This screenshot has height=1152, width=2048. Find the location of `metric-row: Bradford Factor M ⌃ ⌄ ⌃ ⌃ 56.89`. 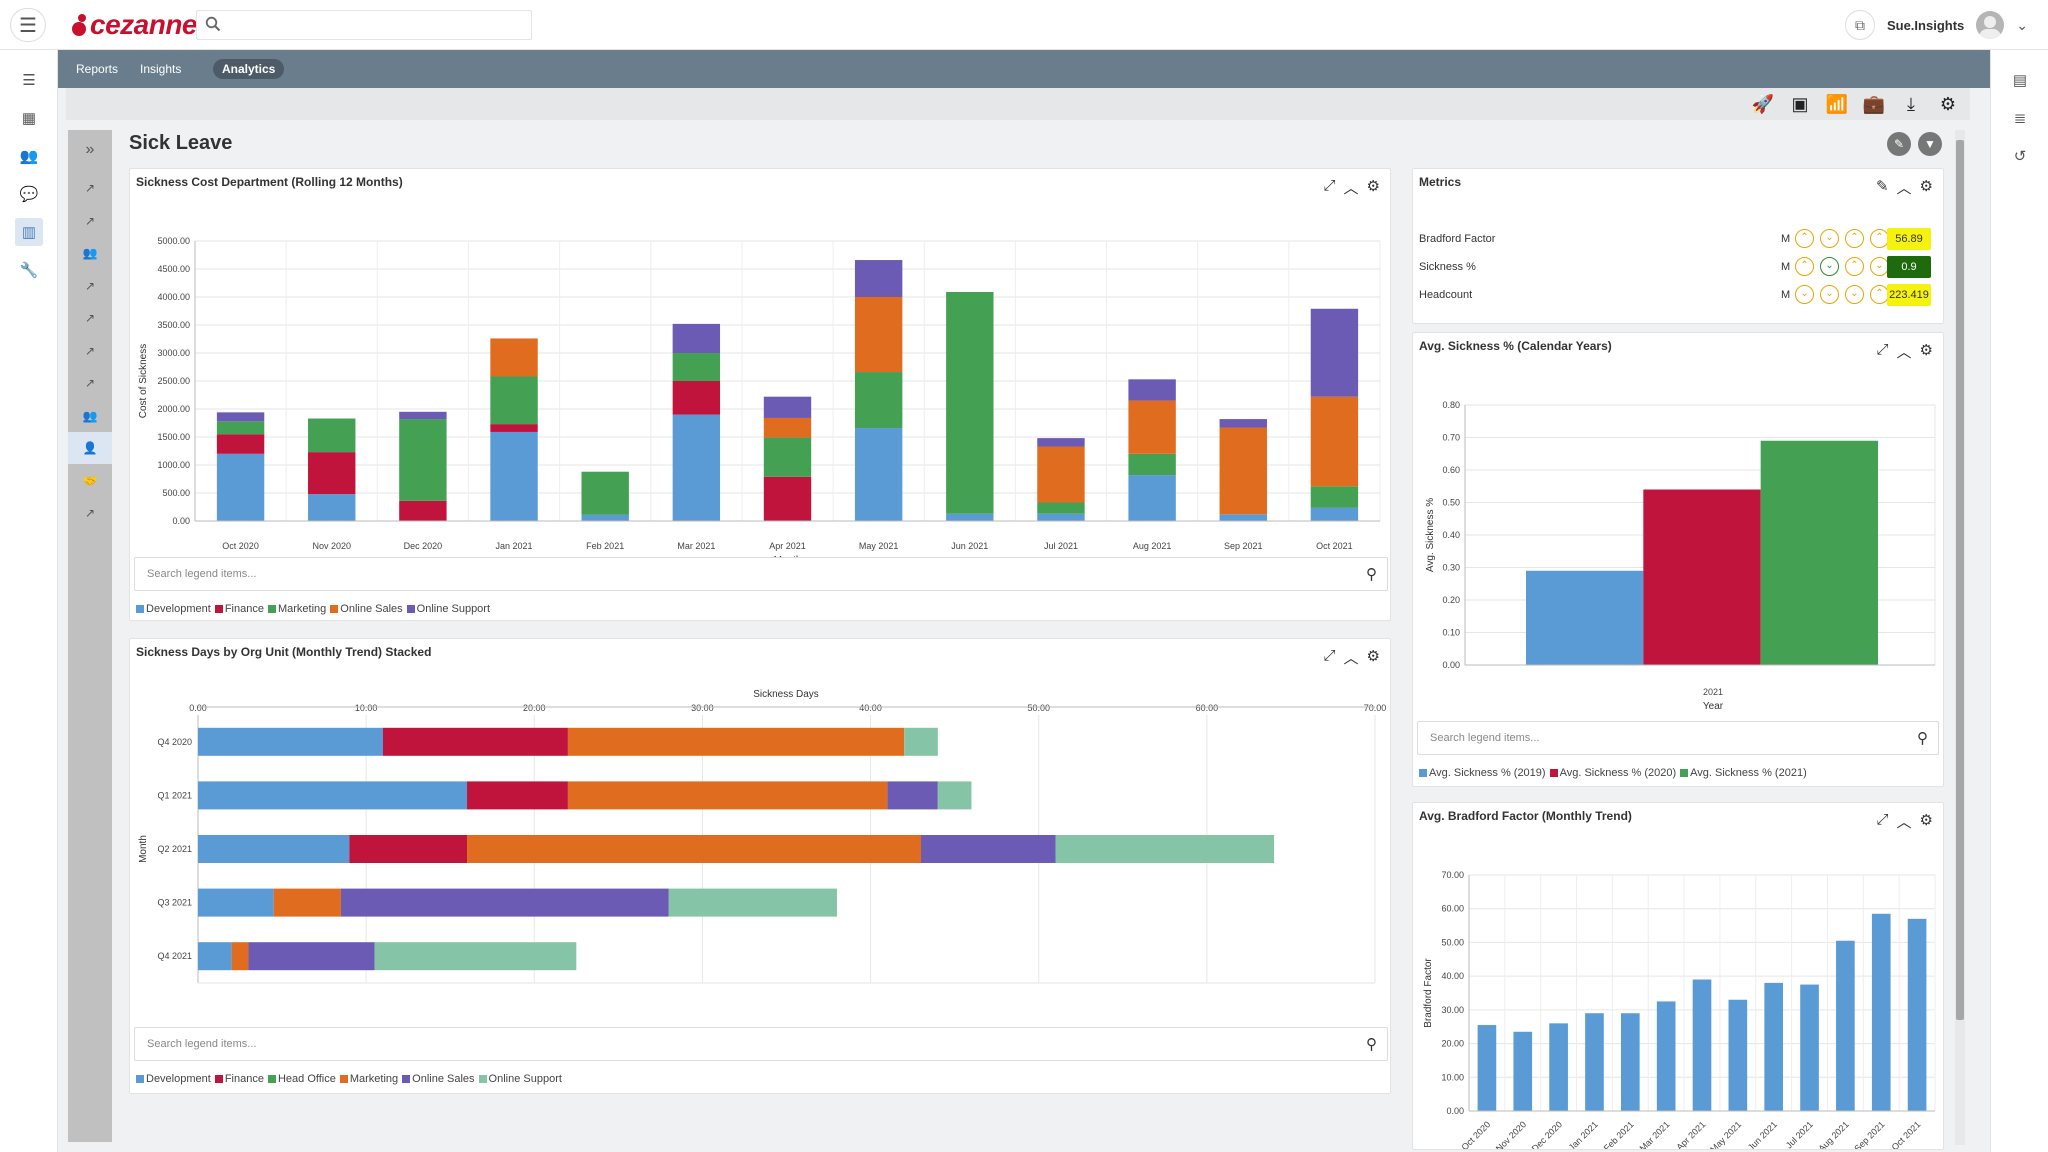

metric-row: Bradford Factor M ⌃ ⌄ ⌃ ⌃ 56.89 is located at coordinates (1675, 239).